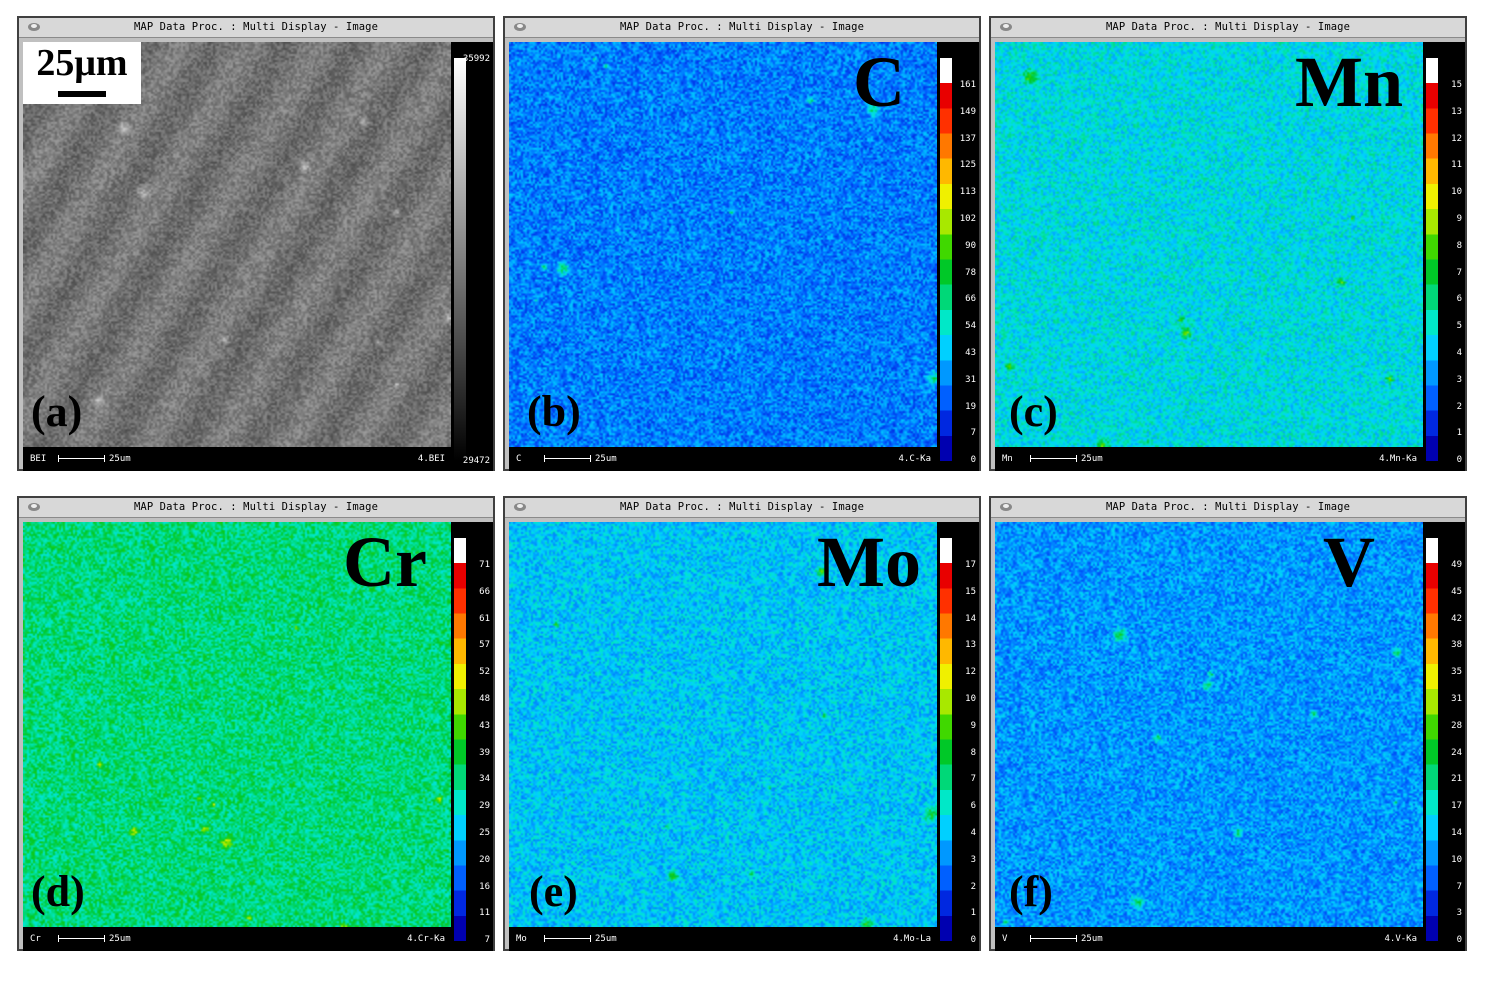 This screenshot has width=1485, height=988. I want to click on status-line: 4.Mn-Ka, so click(1398, 459).